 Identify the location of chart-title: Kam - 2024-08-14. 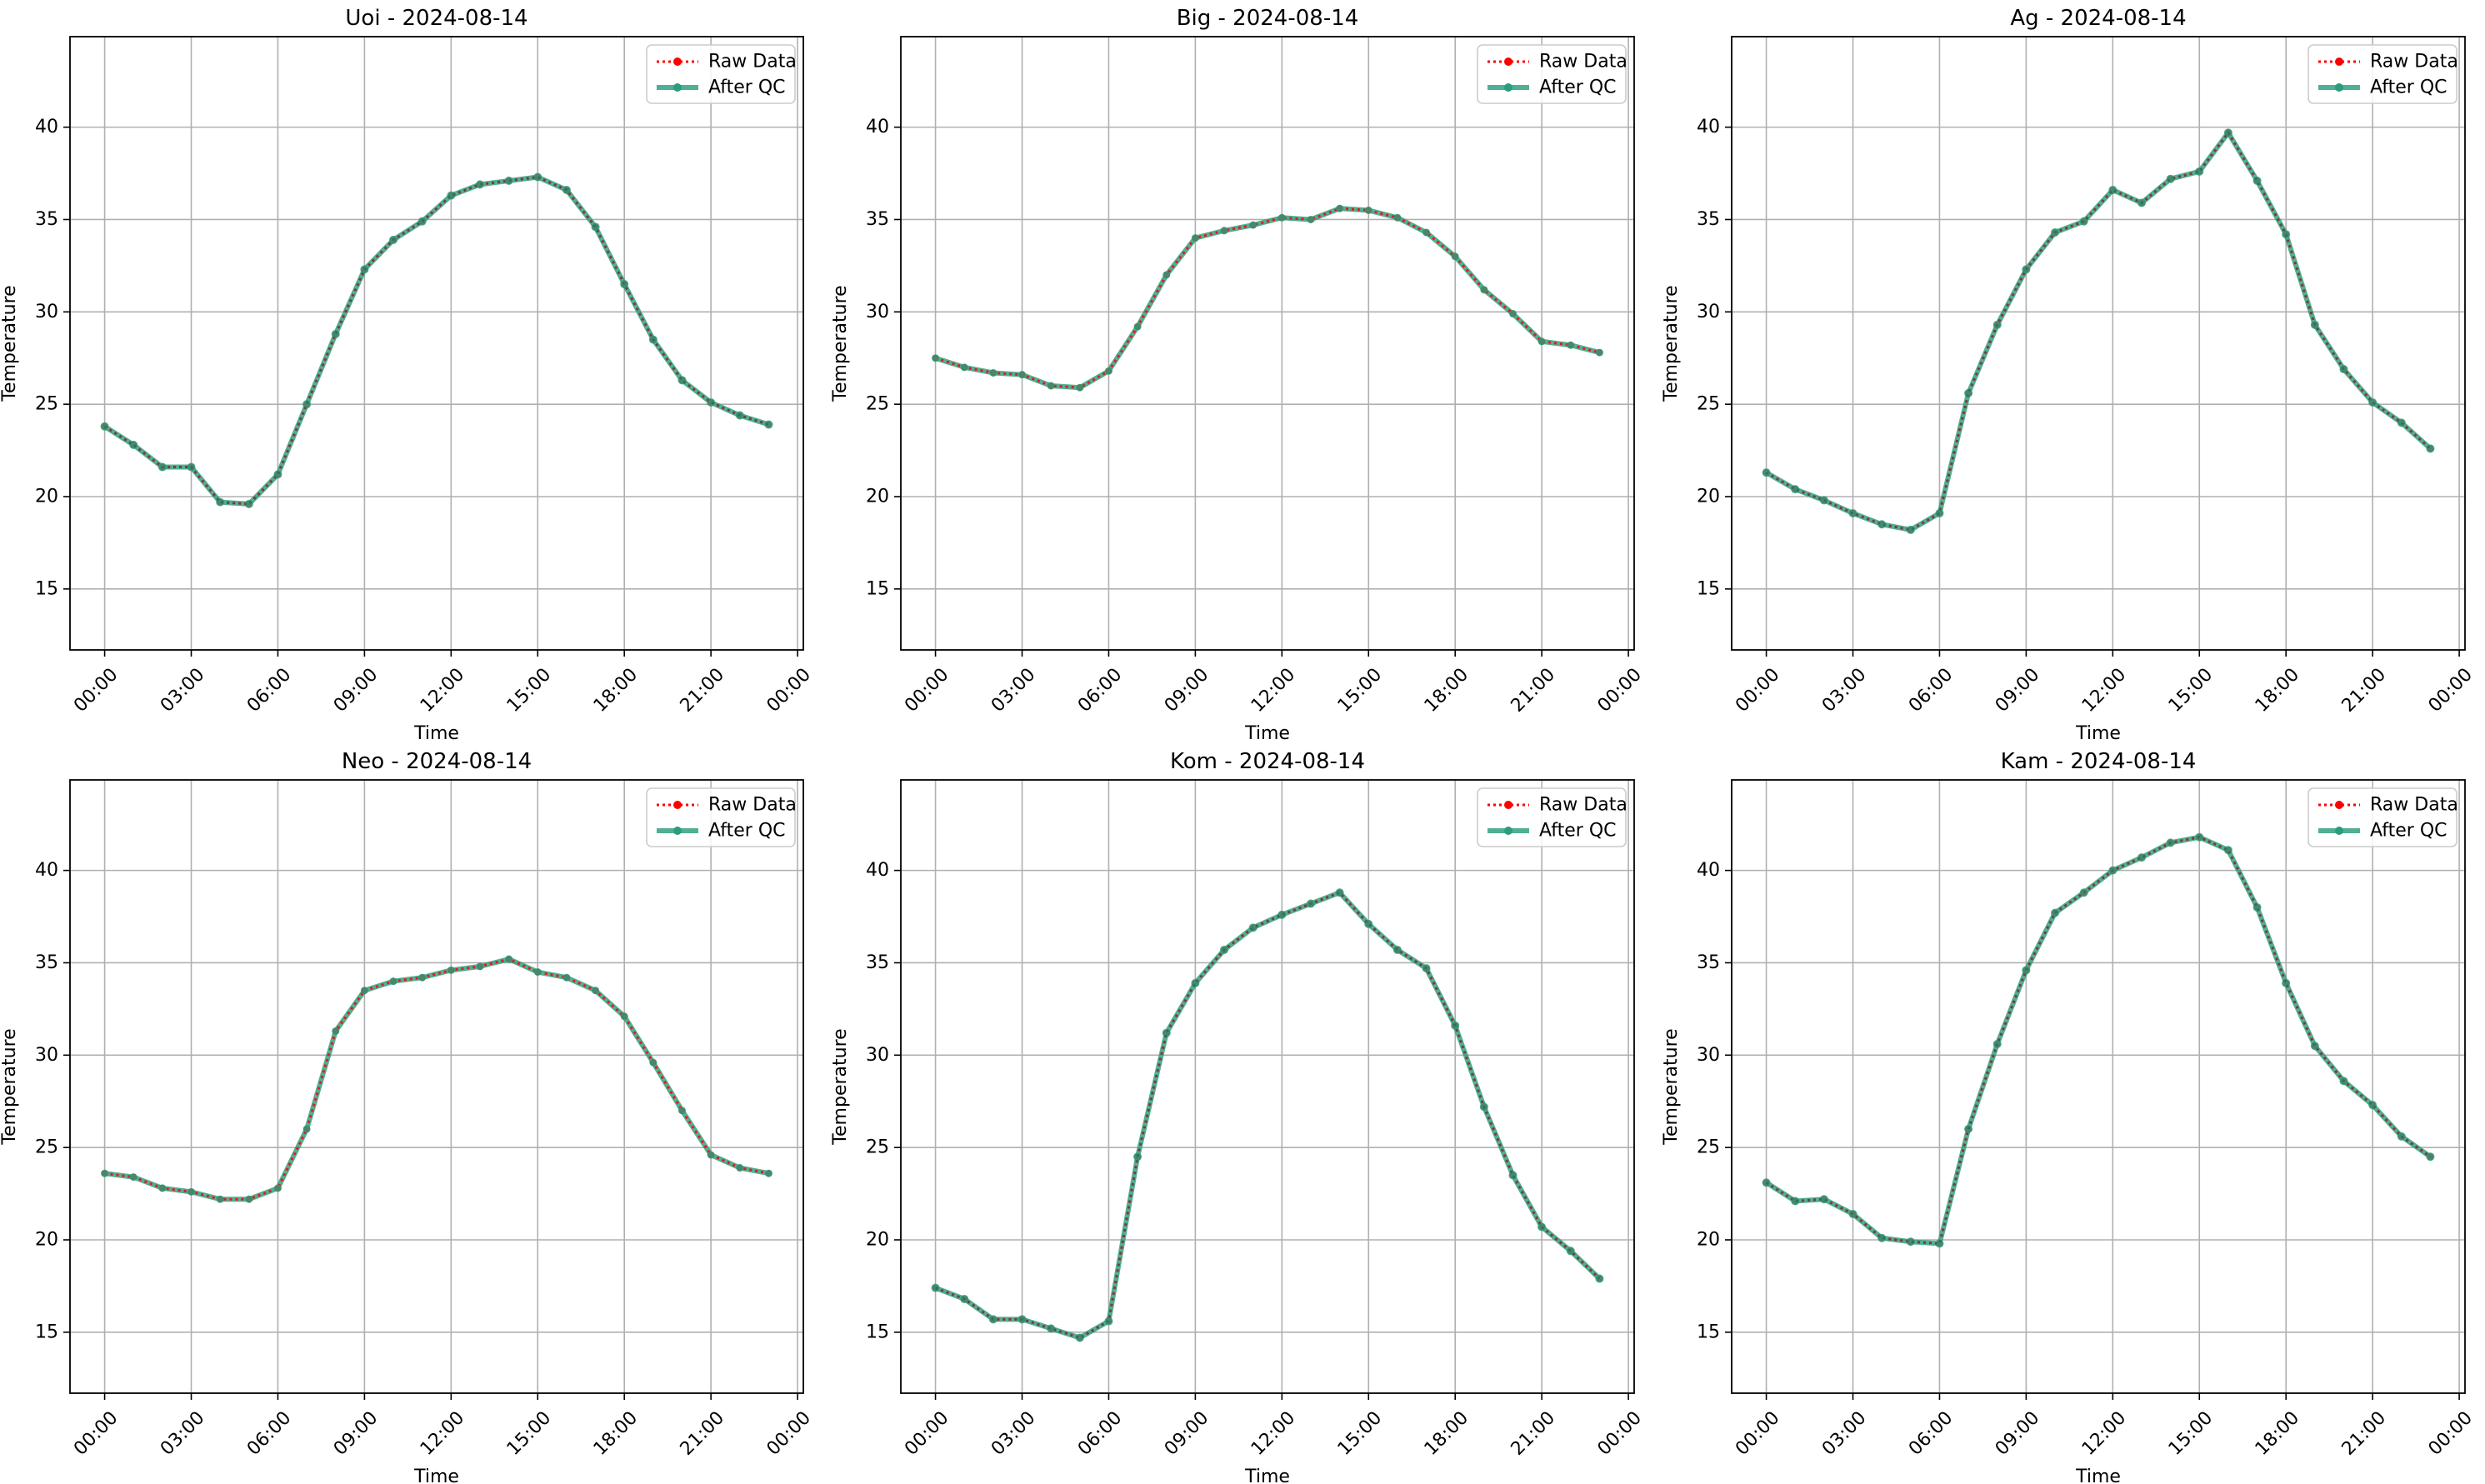
(2099, 761).